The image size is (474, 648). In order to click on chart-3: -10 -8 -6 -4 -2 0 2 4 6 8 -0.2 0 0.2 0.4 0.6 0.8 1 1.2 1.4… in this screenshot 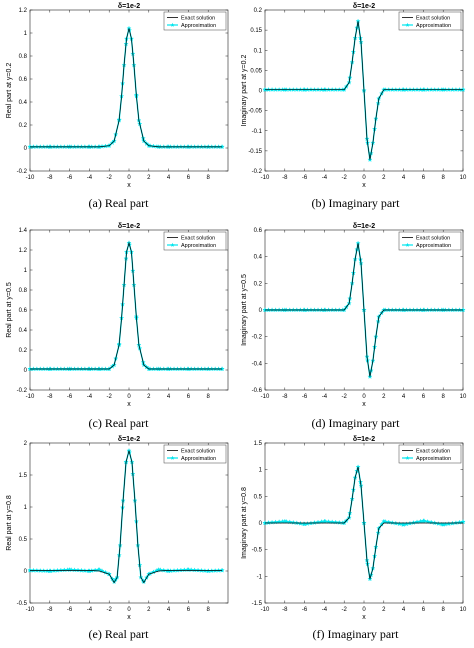, I will do `click(117, 315)`.